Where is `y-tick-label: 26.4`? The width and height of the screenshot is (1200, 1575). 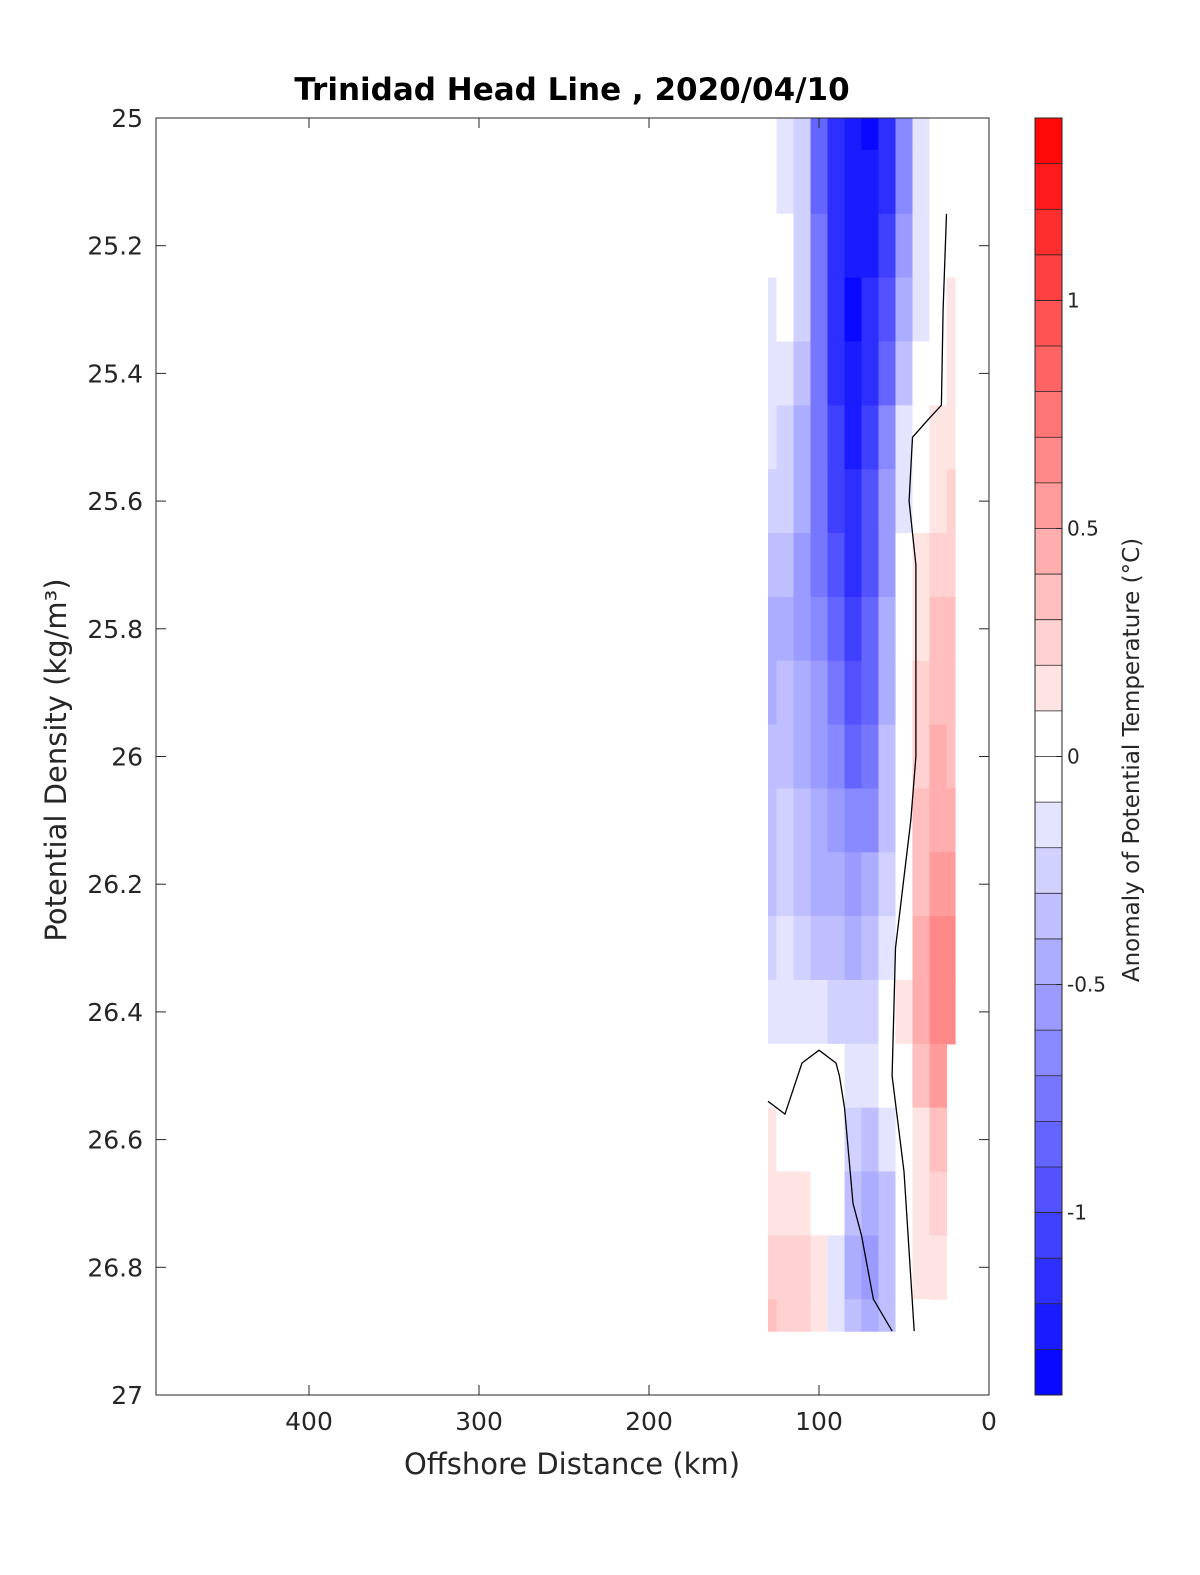 y-tick-label: 26.4 is located at coordinates (115, 1012).